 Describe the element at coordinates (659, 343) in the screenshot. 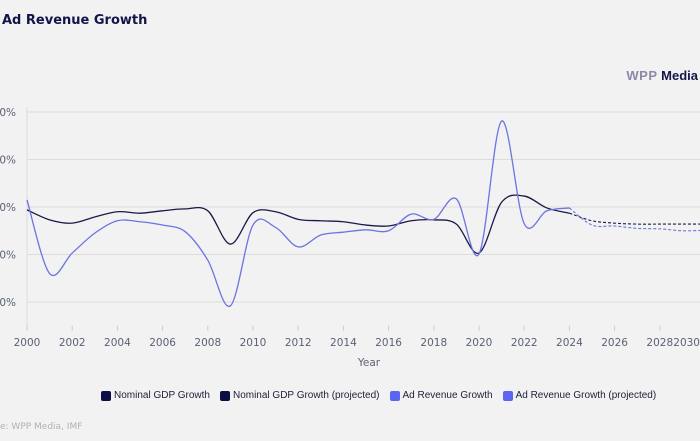

I see `x-tick-label: 2028` at that location.